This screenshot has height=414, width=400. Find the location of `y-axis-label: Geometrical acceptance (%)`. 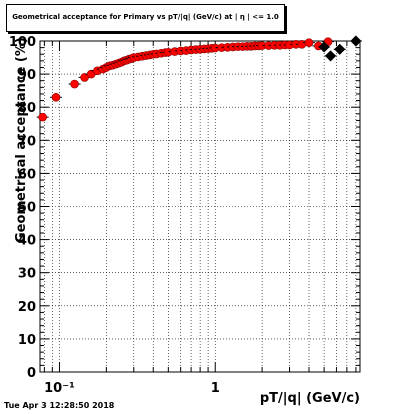

y-axis-label: Geometrical acceptance (%) is located at coordinates (21, 140).